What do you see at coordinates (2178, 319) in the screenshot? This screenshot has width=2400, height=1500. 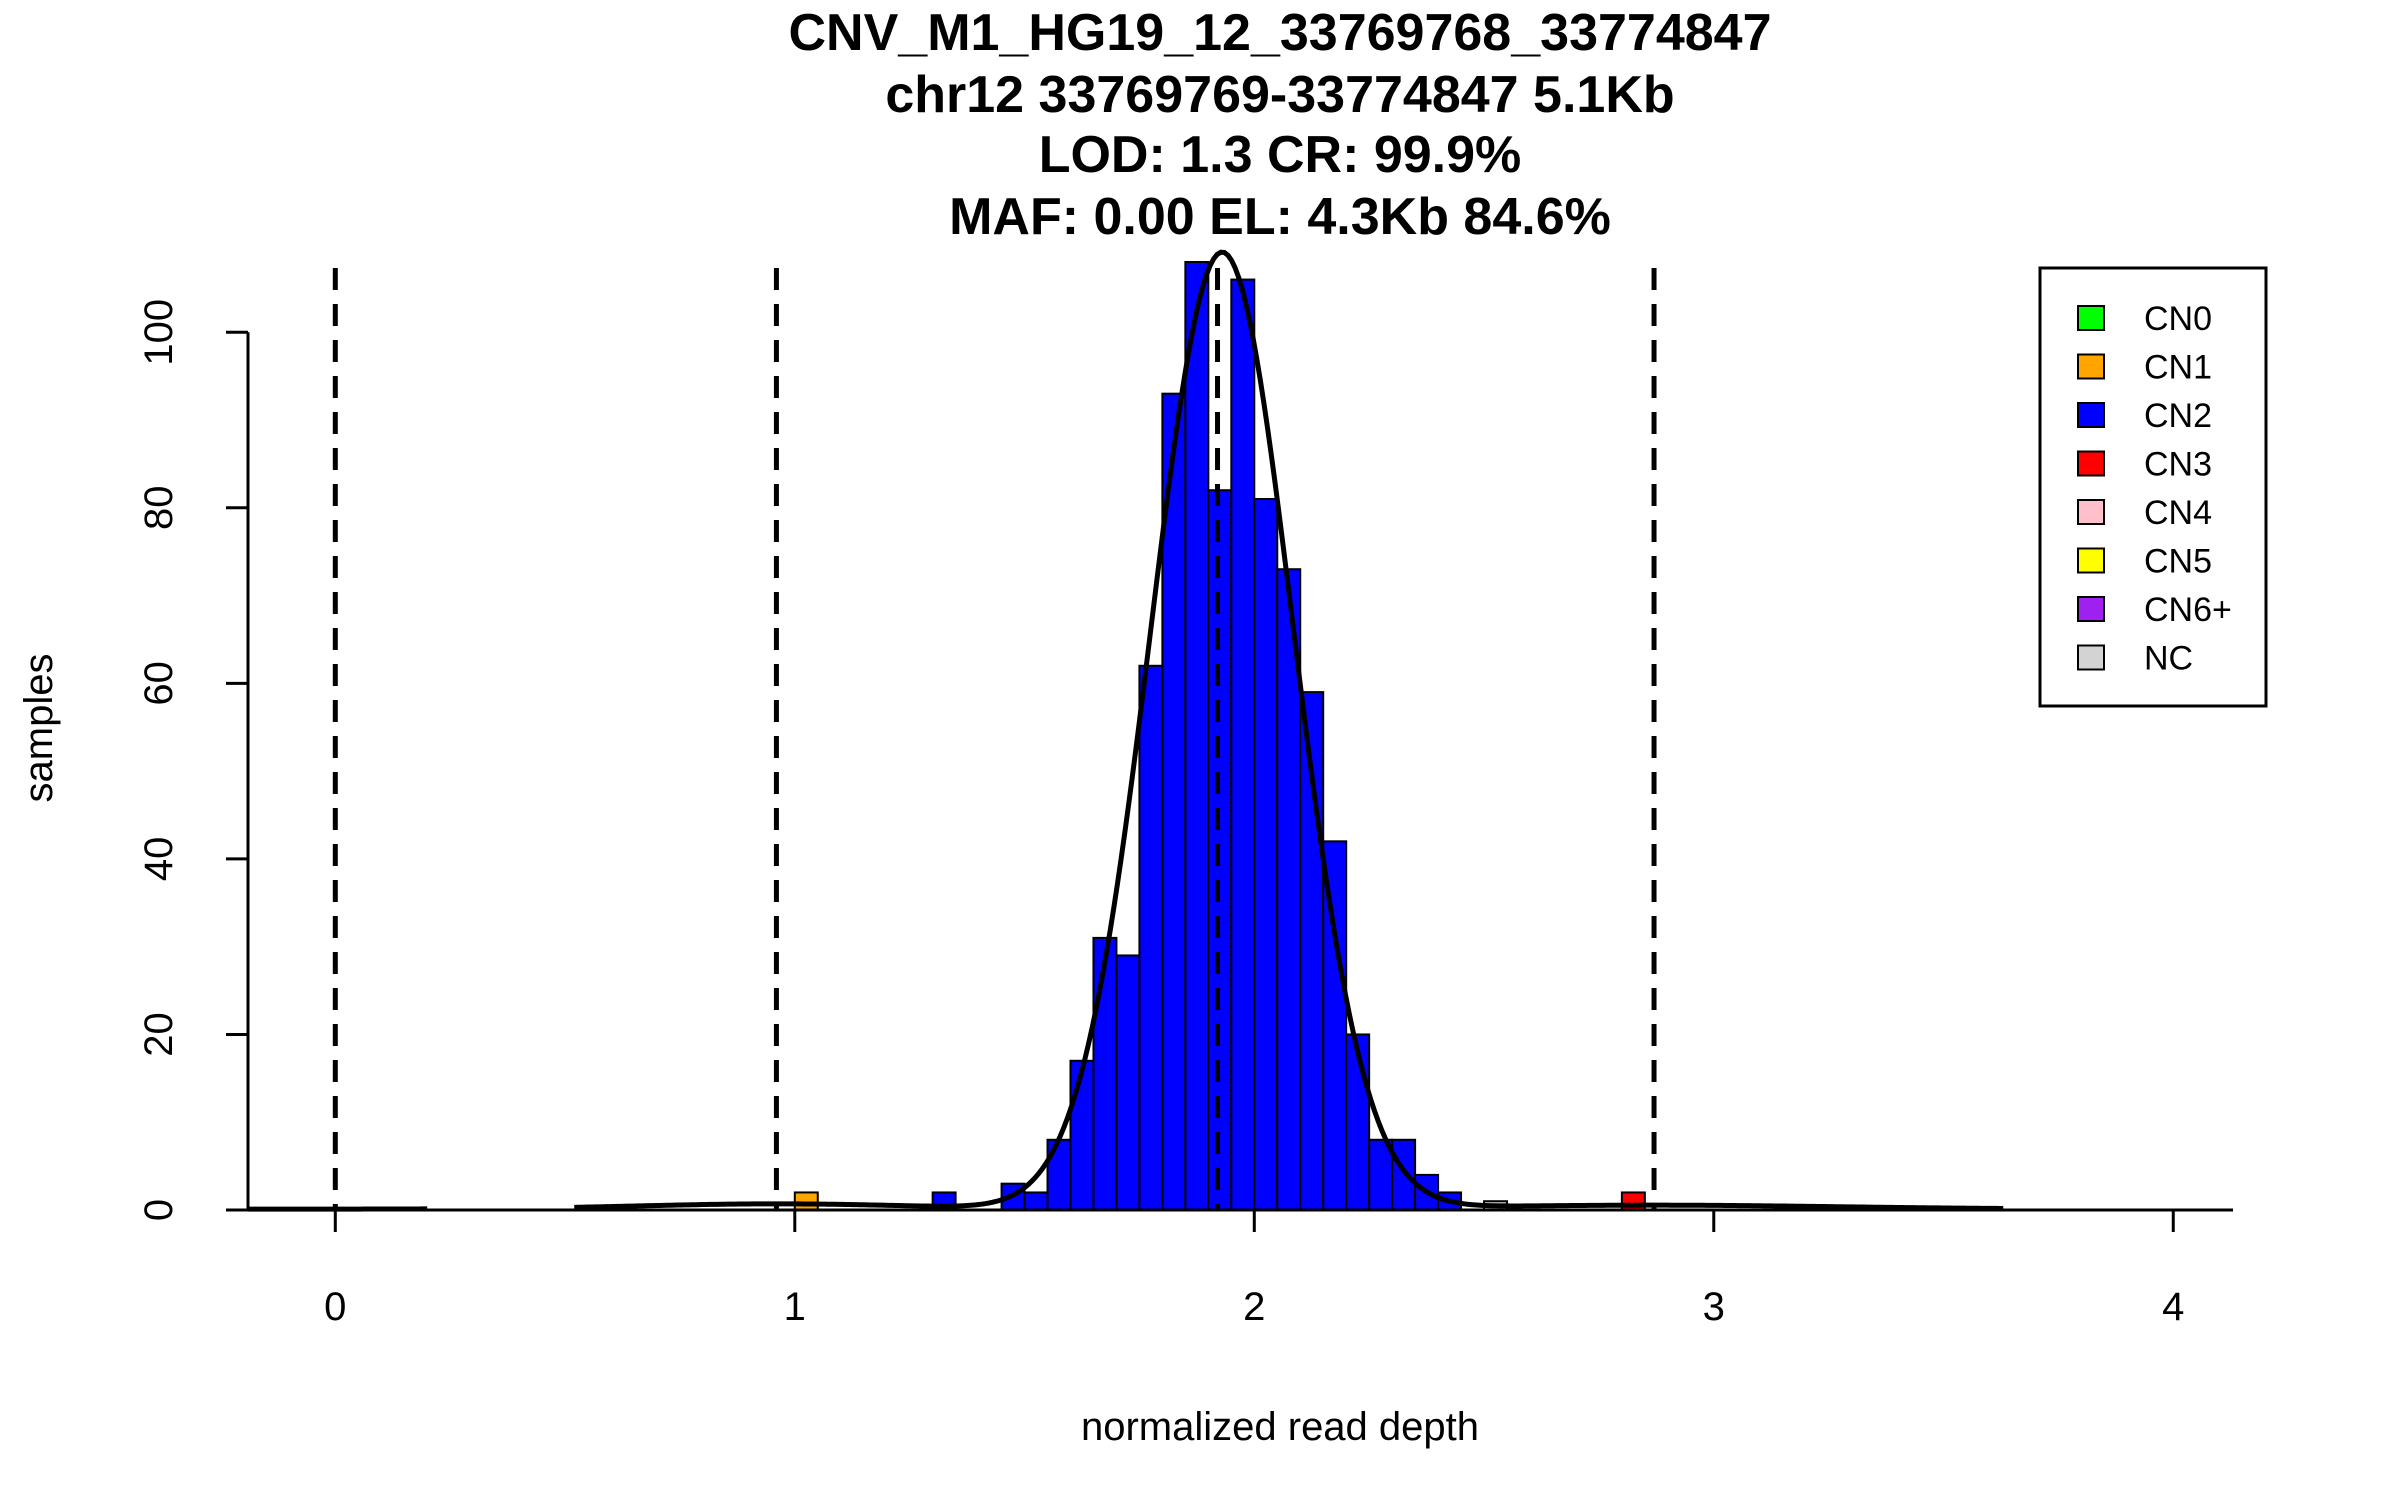 I see `legend-label-0: CN0` at bounding box center [2178, 319].